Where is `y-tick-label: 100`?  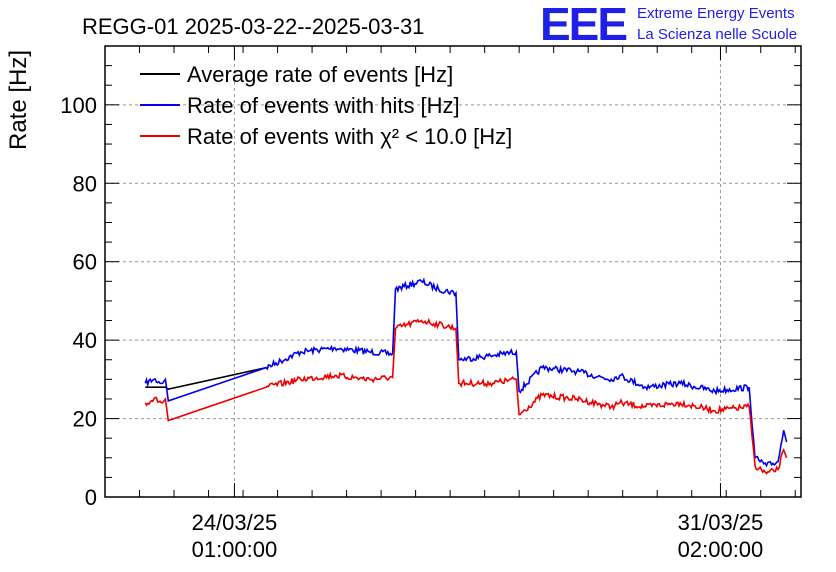 y-tick-label: 100 is located at coordinates (78, 105).